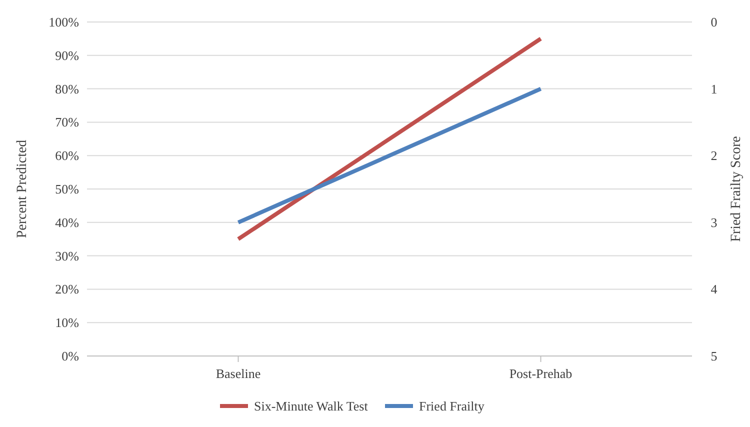 The height and width of the screenshot is (427, 750). I want to click on legend-label: Six-Minute Walk Test, so click(311, 406).